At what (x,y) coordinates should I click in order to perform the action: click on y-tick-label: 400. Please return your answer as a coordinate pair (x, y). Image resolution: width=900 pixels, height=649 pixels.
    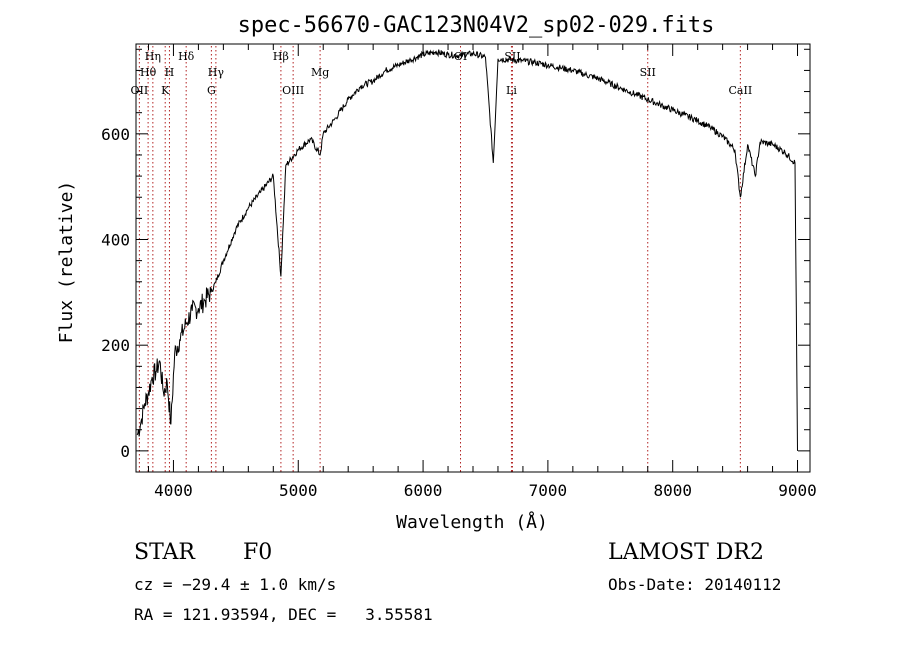
    Looking at the image, I should click on (115, 240).